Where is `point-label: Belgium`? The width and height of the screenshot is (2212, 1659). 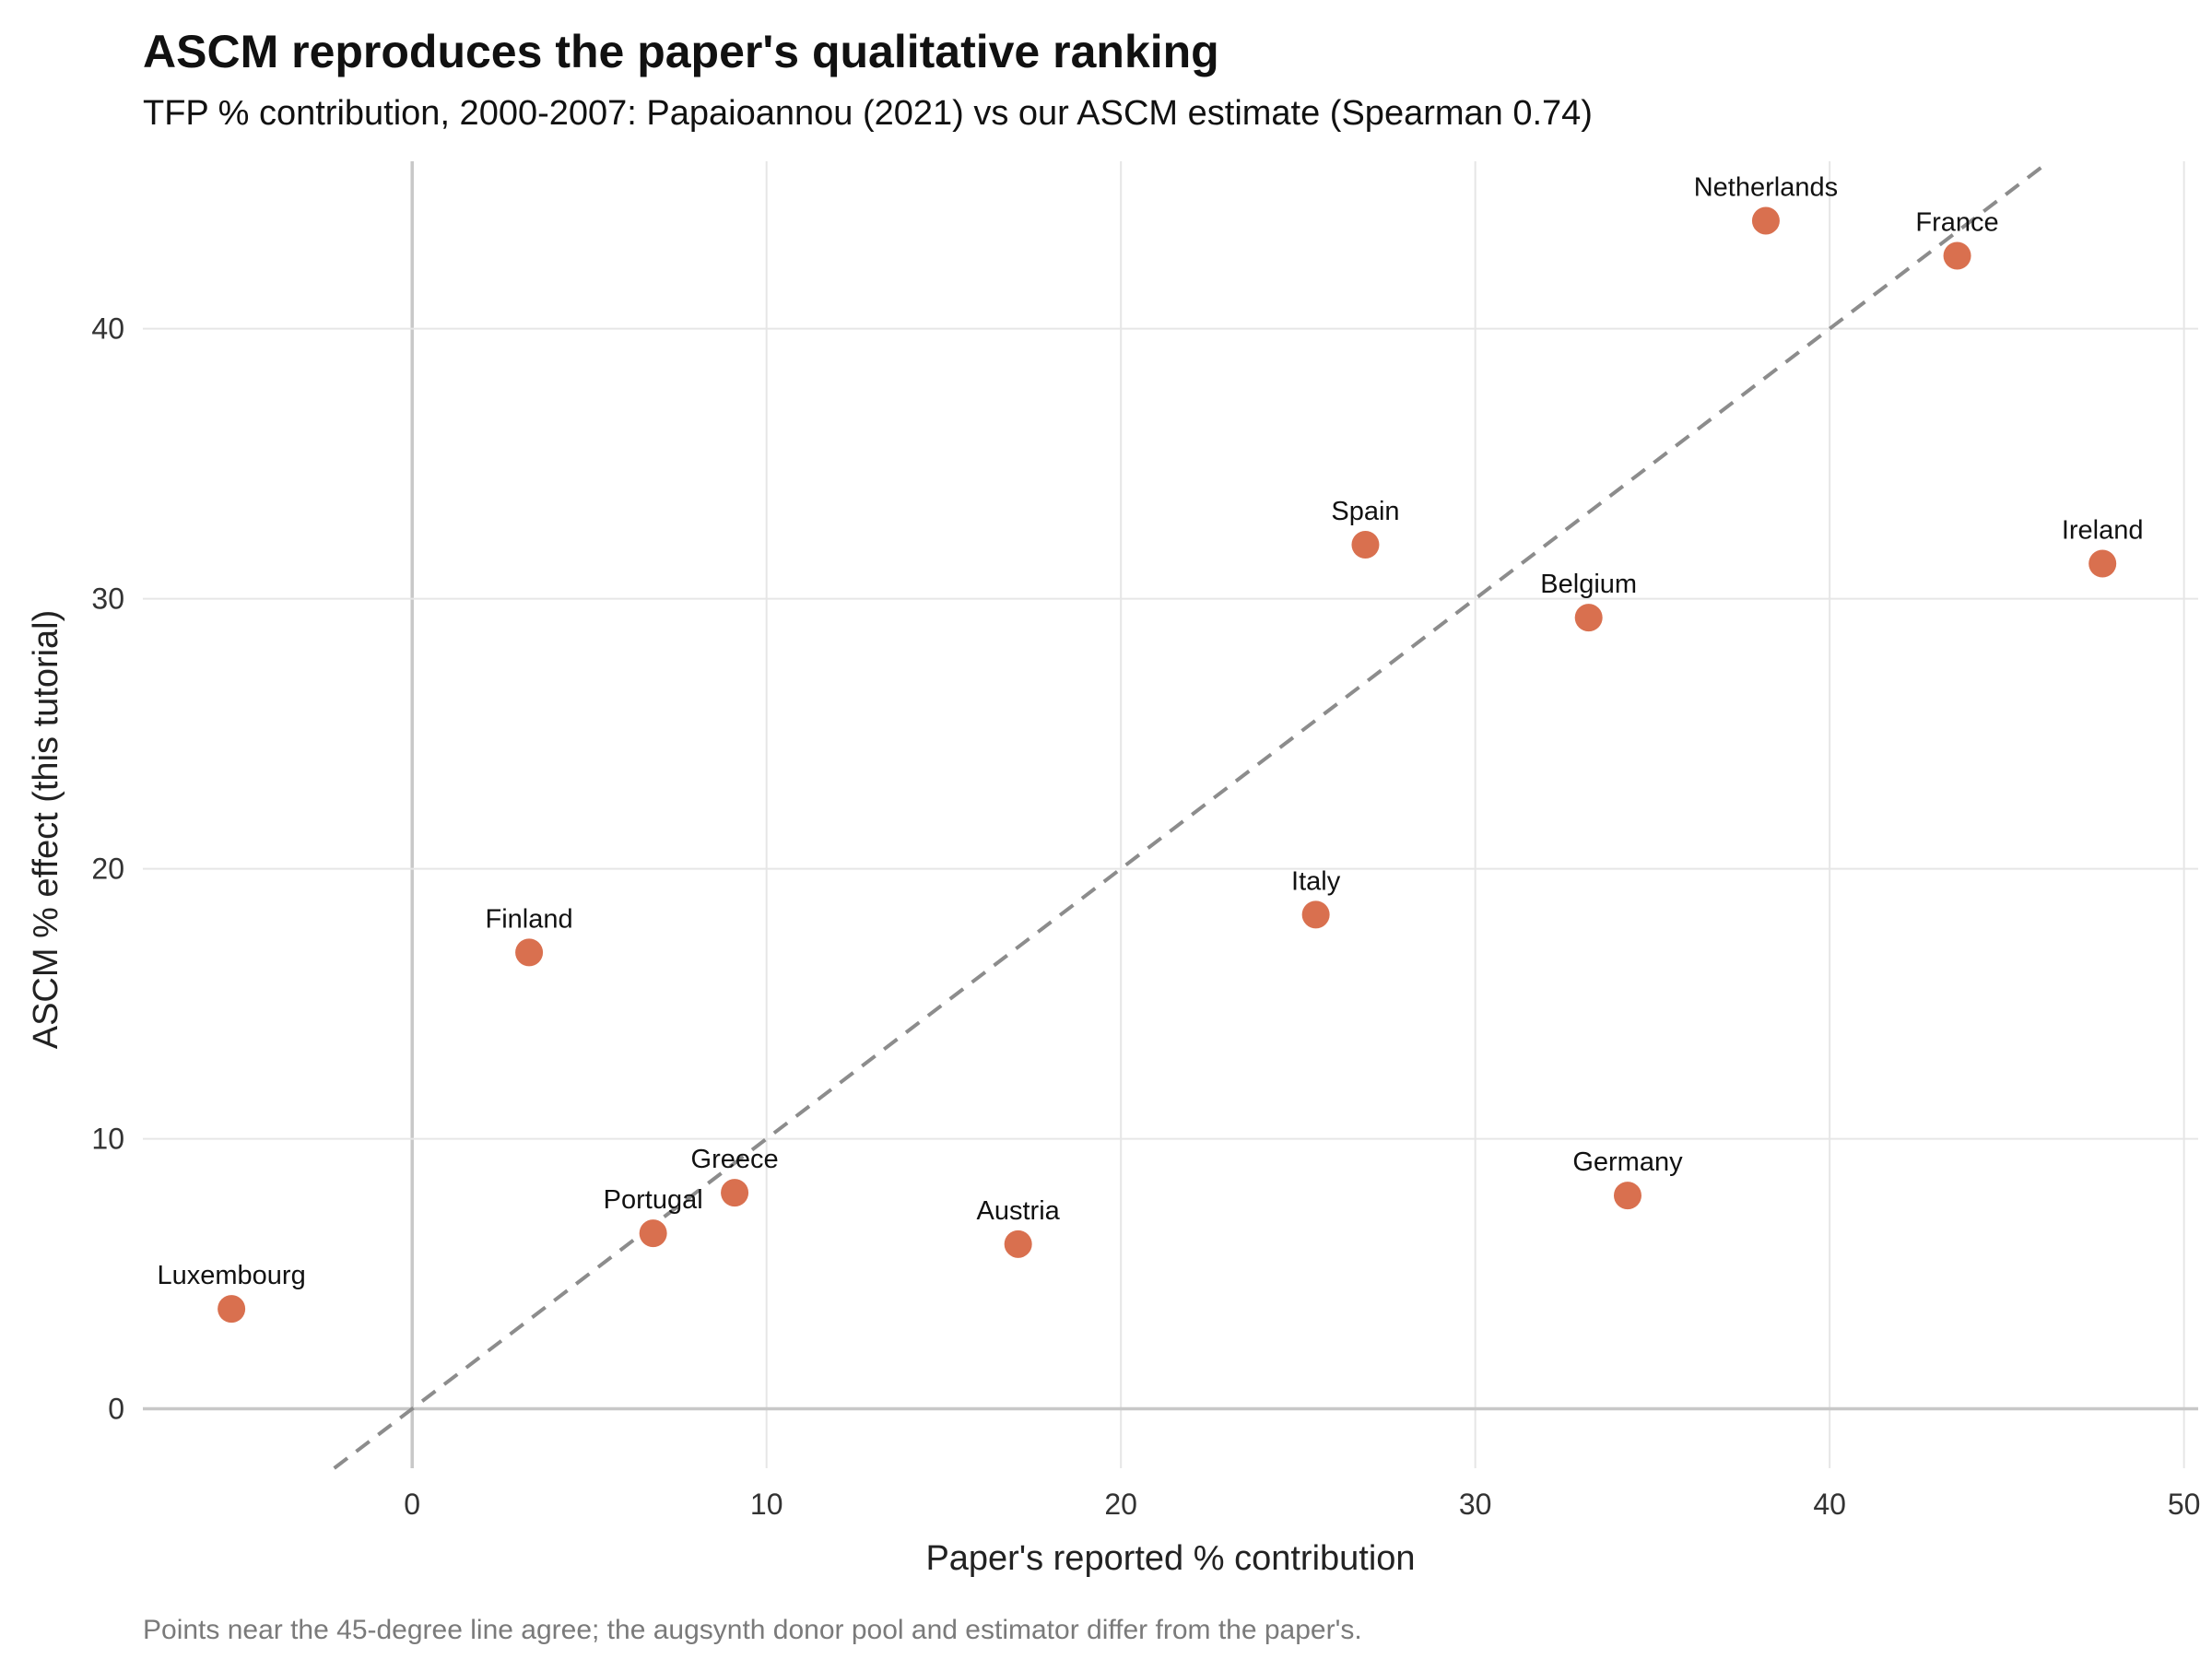
point-label: Belgium is located at coordinates (1588, 584).